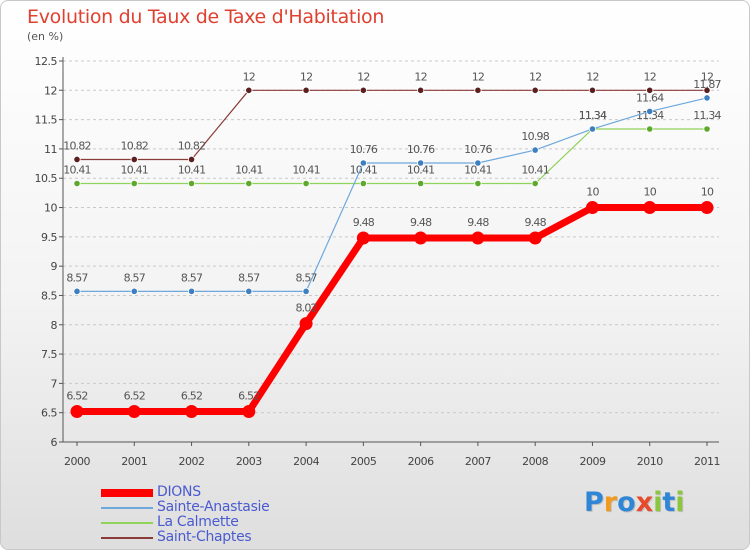 Image resolution: width=750 pixels, height=550 pixels. I want to click on legend-item: Saint-Chaptes, so click(185, 537).